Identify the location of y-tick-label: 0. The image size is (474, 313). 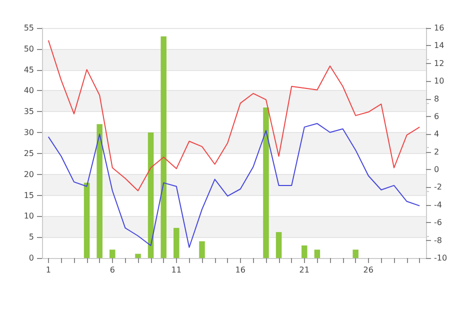
(31, 258).